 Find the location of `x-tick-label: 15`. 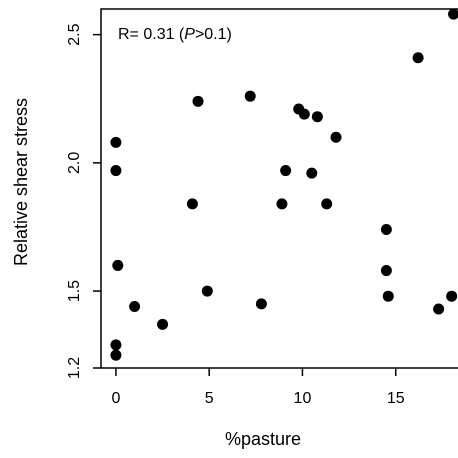

x-tick-label: 15 is located at coordinates (396, 398).